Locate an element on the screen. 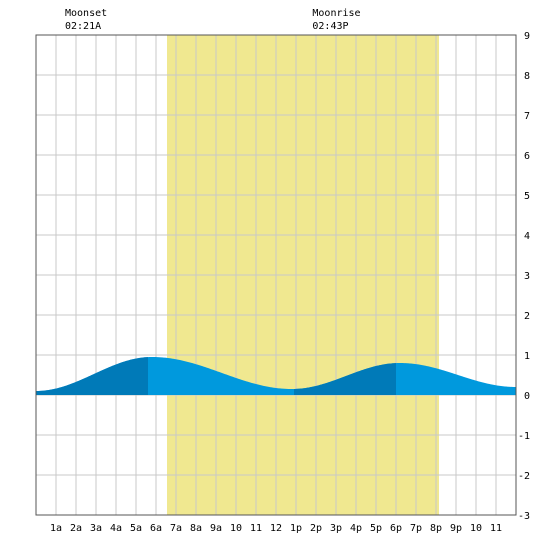 Image resolution: width=550 pixels, height=550 pixels. y-tick-label: 0 is located at coordinates (527, 396).